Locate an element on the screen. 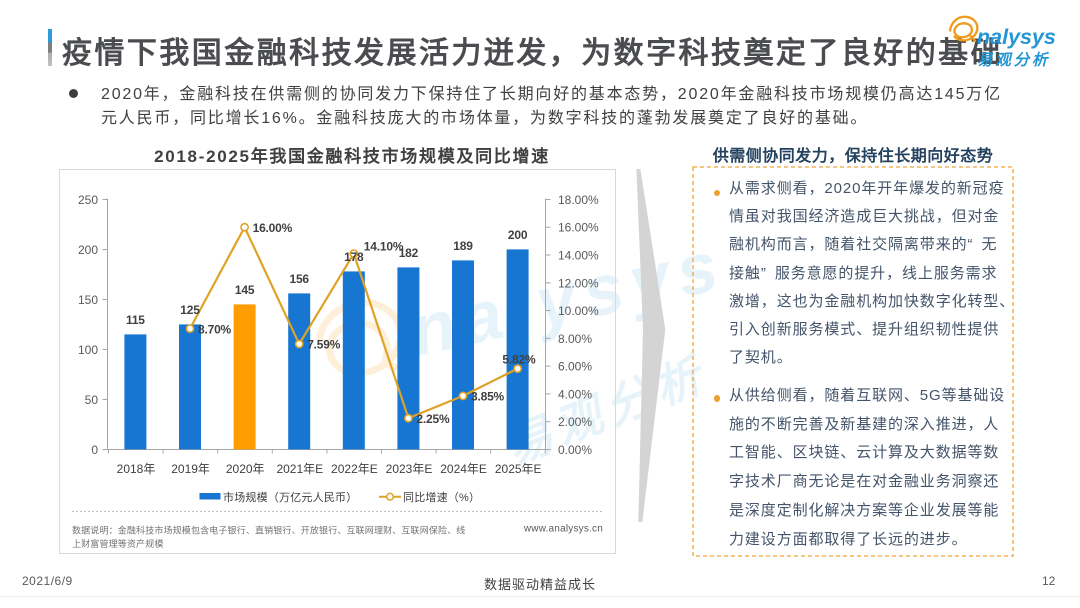 The image size is (1080, 608). svg-text: 8.00% is located at coordinates (575, 339).